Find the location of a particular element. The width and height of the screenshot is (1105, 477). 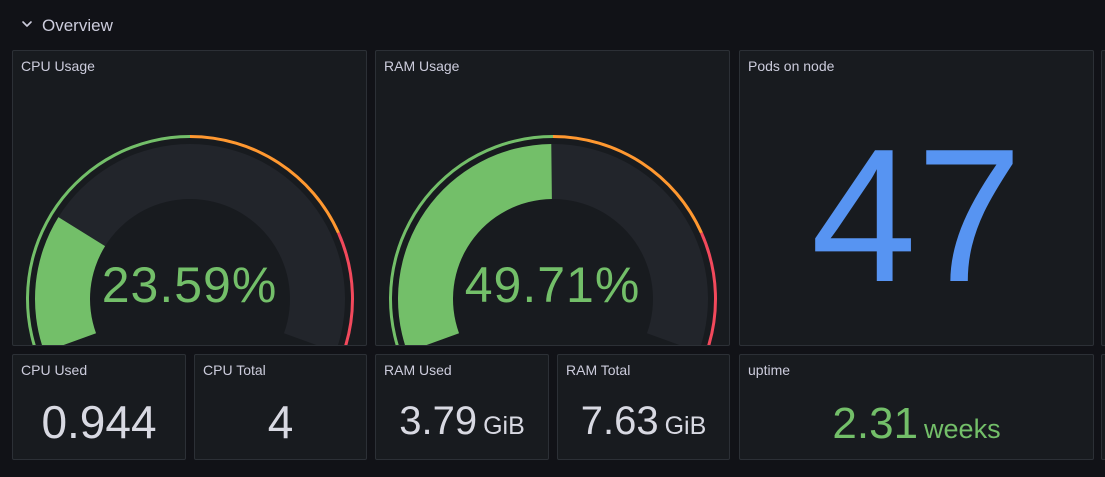

row-title: Overview is located at coordinates (77, 25).